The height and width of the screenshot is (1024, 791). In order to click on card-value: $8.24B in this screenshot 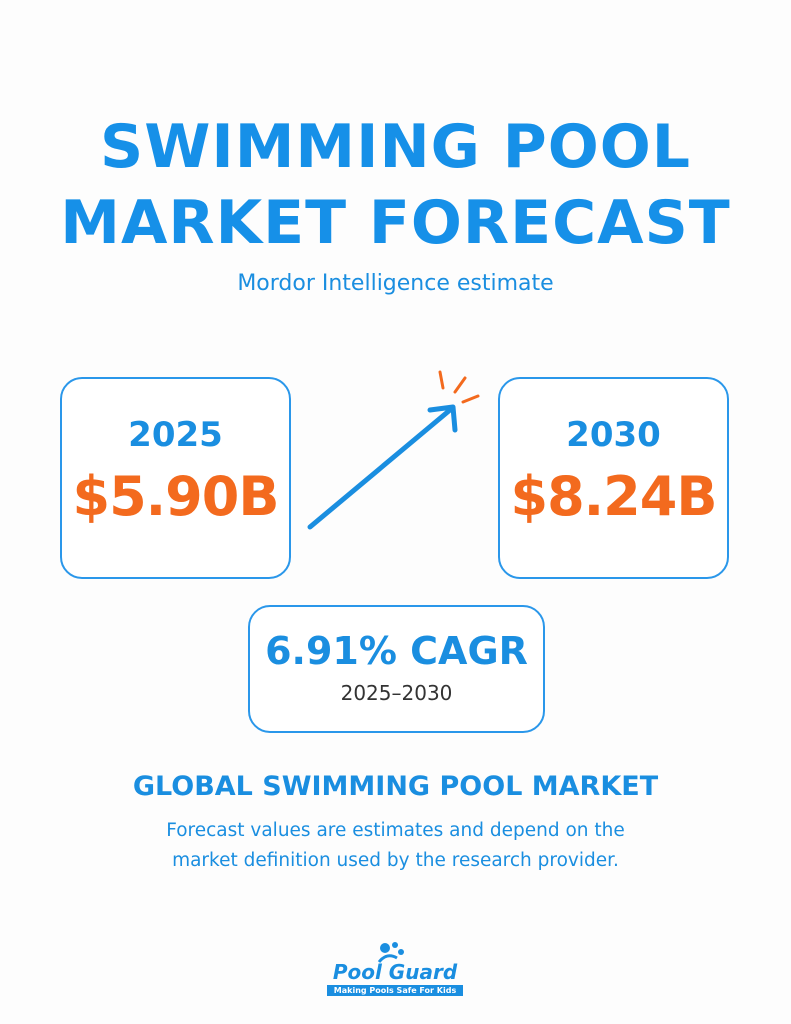, I will do `click(614, 496)`.